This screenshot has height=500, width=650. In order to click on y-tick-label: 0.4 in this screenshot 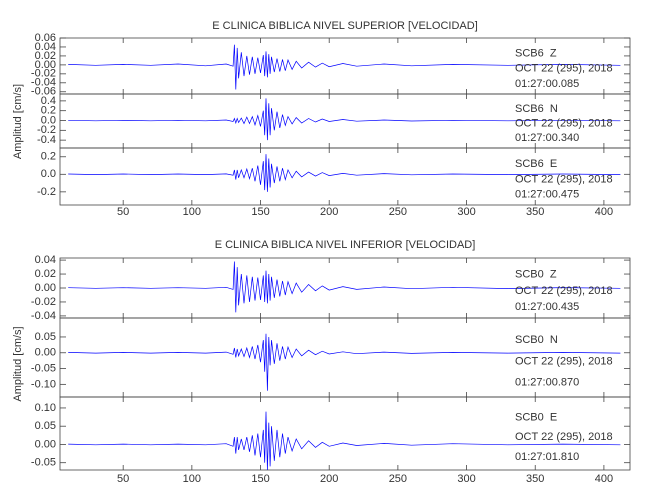, I will do `click(48, 101)`.